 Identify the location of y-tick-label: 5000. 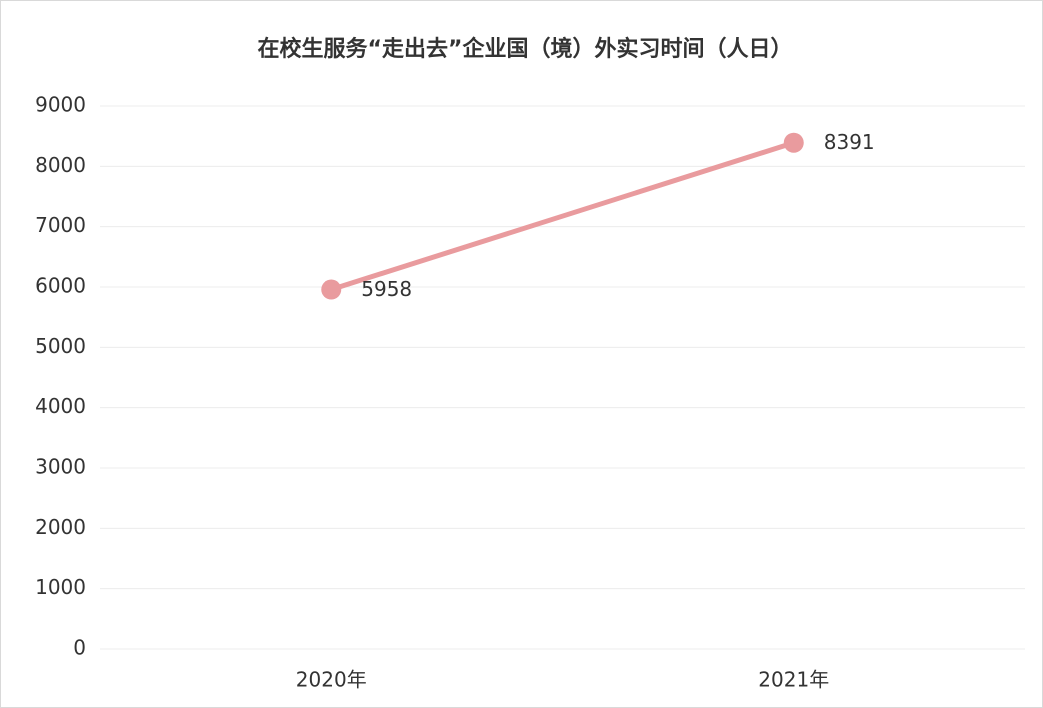
(60, 346).